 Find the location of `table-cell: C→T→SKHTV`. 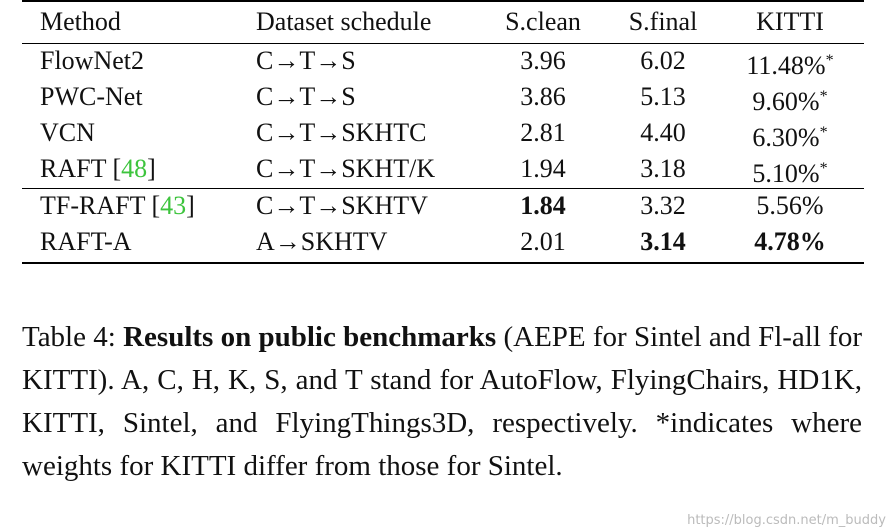

table-cell: C→T→SKHTV is located at coordinates (342, 205).